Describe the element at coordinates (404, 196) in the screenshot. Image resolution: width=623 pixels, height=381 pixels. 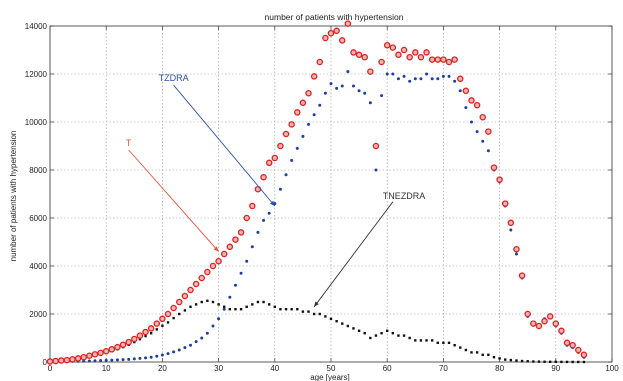
I see `annotation-label-tnezdra: TNEZDRA` at that location.